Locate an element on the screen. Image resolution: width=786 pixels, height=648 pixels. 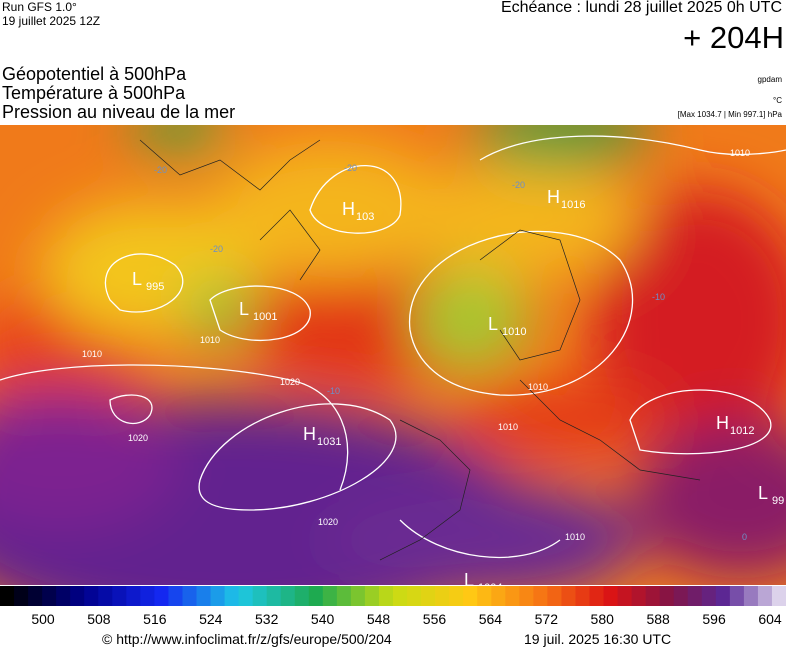
isotherm-label: 0 is located at coordinates (744, 537).